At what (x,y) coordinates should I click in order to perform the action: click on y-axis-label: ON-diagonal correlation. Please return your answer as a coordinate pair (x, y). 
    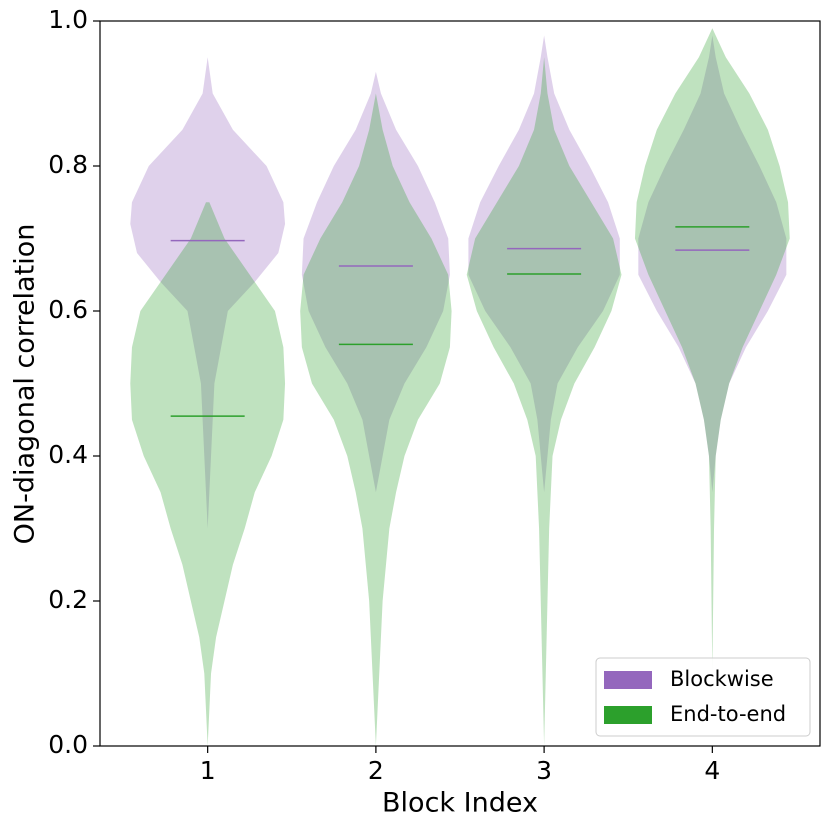
    Looking at the image, I should click on (25, 384).